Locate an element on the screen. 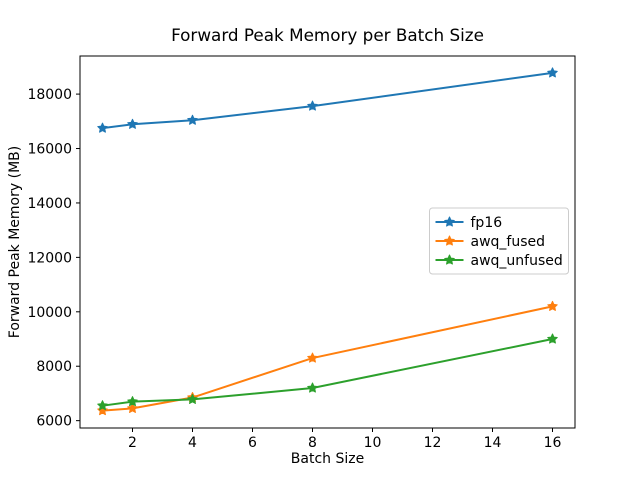 This screenshot has height=480, width=640. x-axis-label: Batch Size is located at coordinates (327, 459).